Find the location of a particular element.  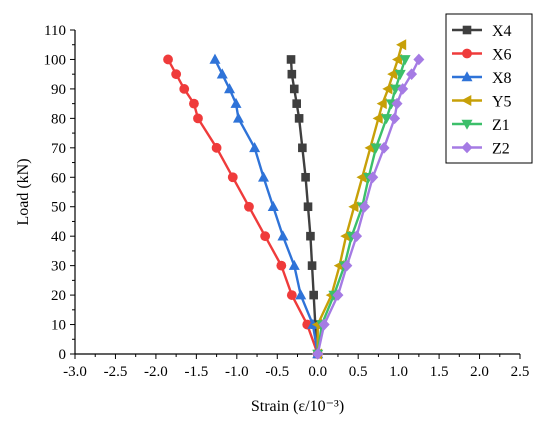

y-tick-label: 20 is located at coordinates (58, 296).